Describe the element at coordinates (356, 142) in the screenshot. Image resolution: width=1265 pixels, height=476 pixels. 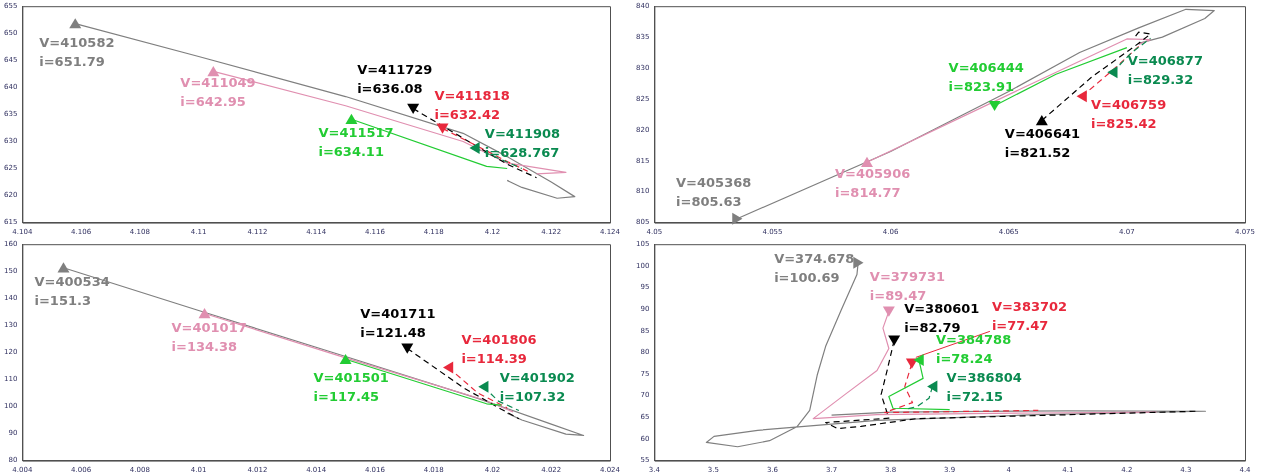
I see `annotation: V=411517 i=634.11` at that location.